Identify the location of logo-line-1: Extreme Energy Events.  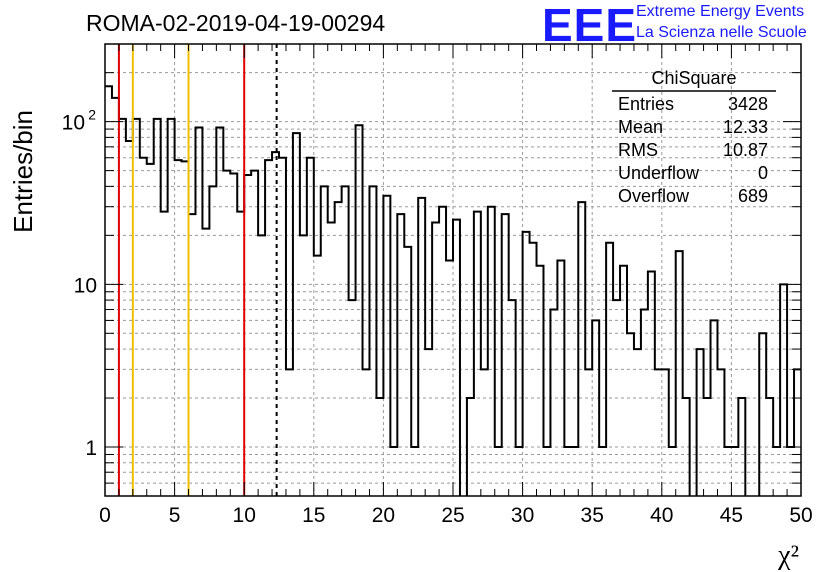
(720, 11).